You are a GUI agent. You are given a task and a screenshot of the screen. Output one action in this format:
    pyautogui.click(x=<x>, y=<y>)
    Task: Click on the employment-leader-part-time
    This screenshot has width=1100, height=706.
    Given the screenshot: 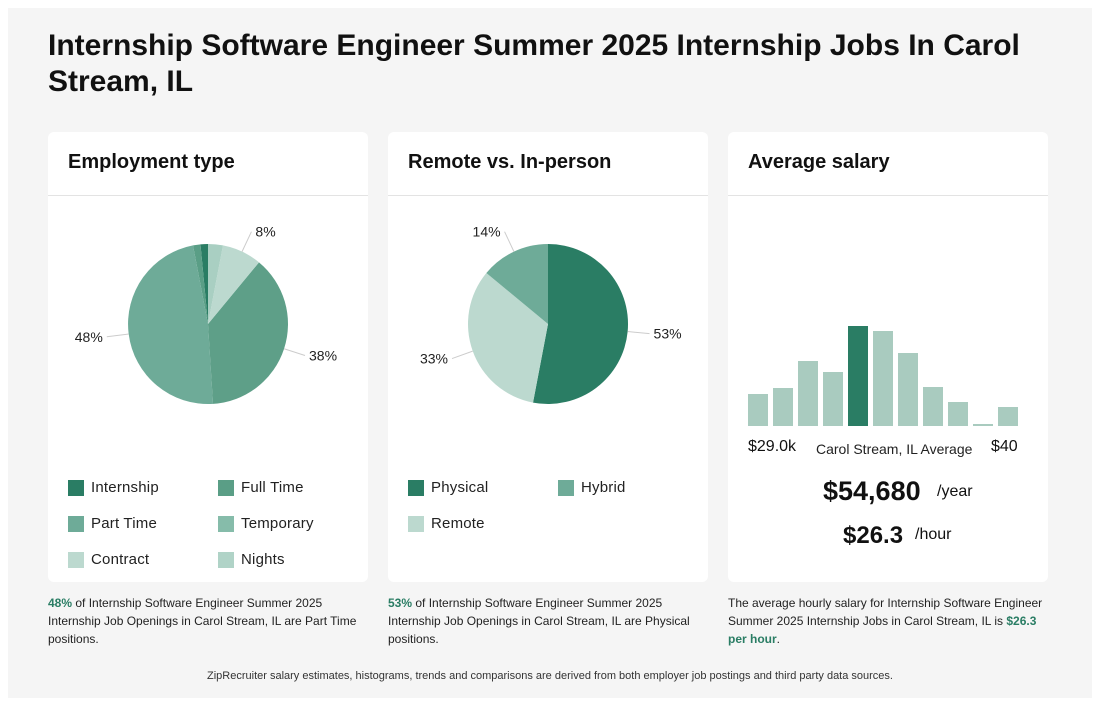 What is the action you would take?
    pyautogui.click(x=117, y=335)
    